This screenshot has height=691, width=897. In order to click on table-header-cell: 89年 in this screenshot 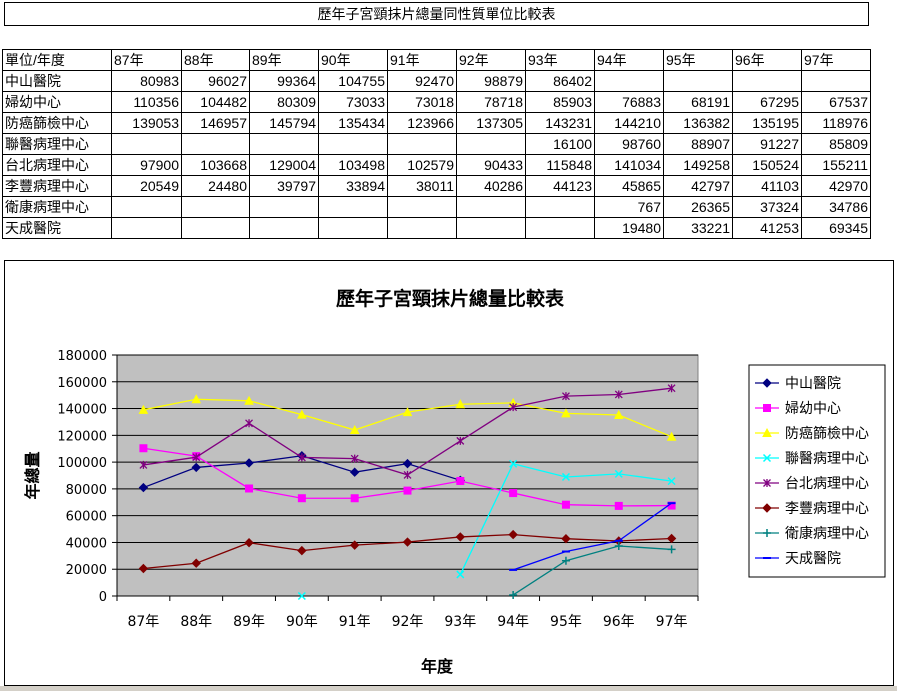, I will do `click(284, 60)`.